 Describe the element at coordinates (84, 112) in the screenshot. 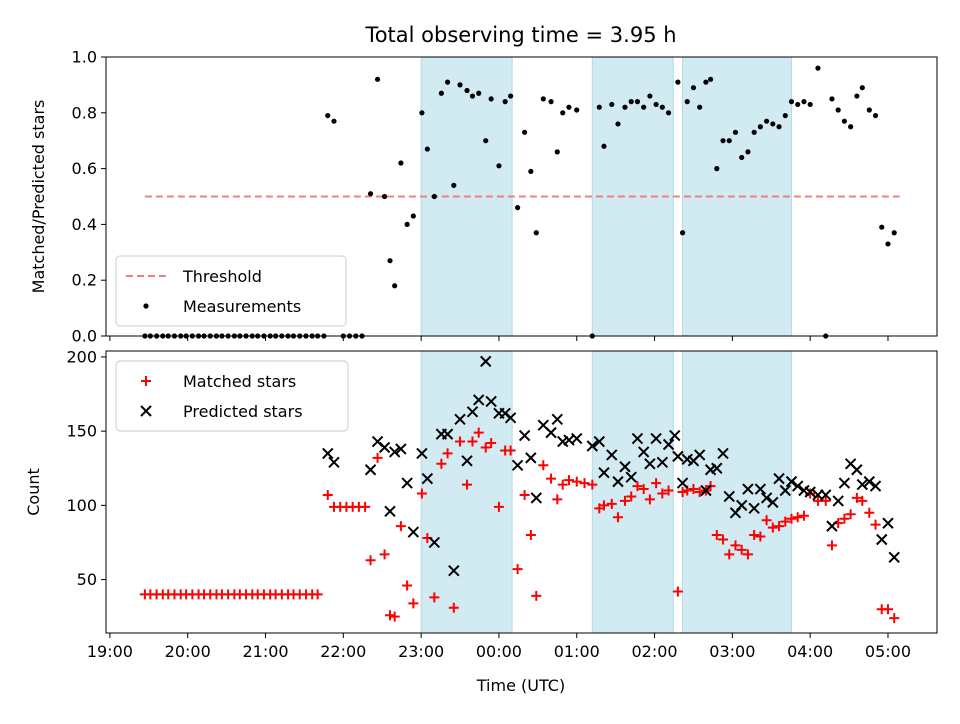

I see `y-tick-label: 0.8` at that location.